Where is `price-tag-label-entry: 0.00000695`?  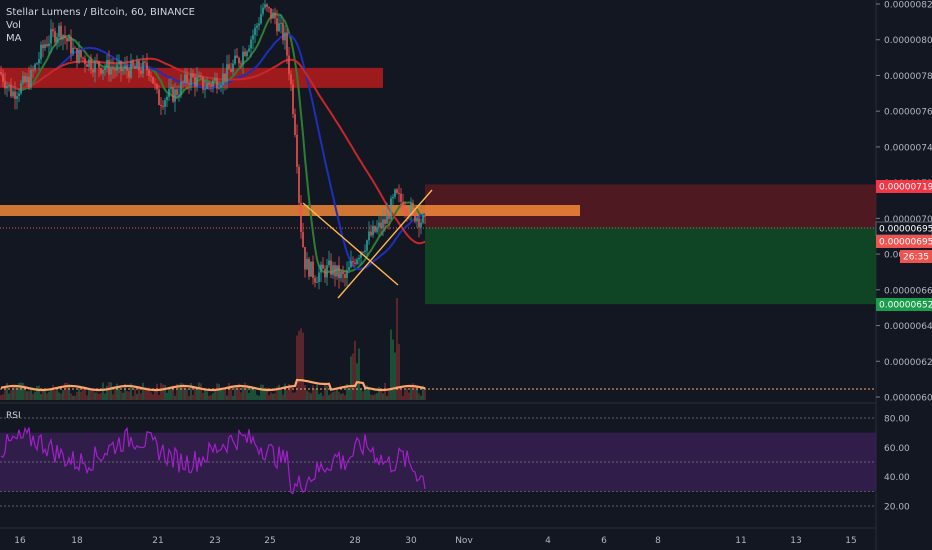
price-tag-label-entry: 0.00000695 is located at coordinates (905, 230).